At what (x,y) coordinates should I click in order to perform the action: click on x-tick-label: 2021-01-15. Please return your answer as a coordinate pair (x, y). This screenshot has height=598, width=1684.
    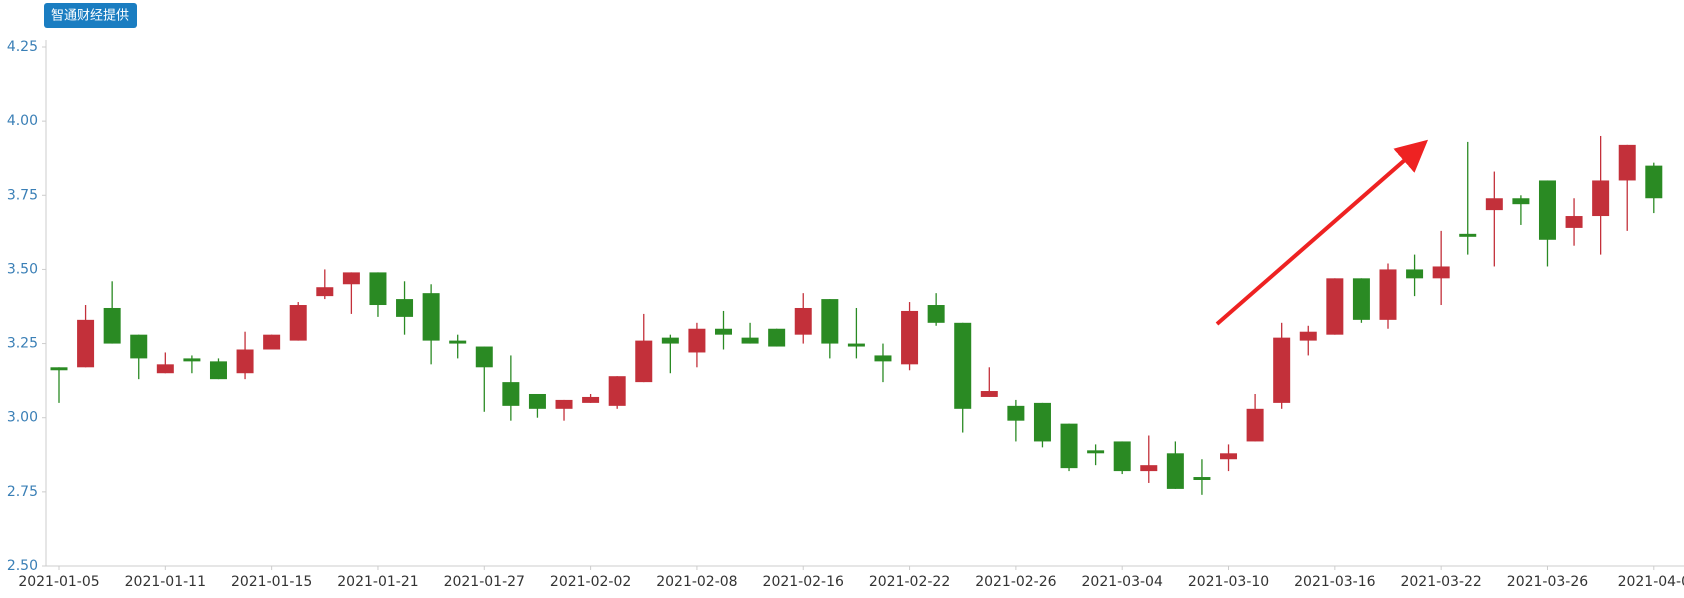
    Looking at the image, I should click on (271, 582).